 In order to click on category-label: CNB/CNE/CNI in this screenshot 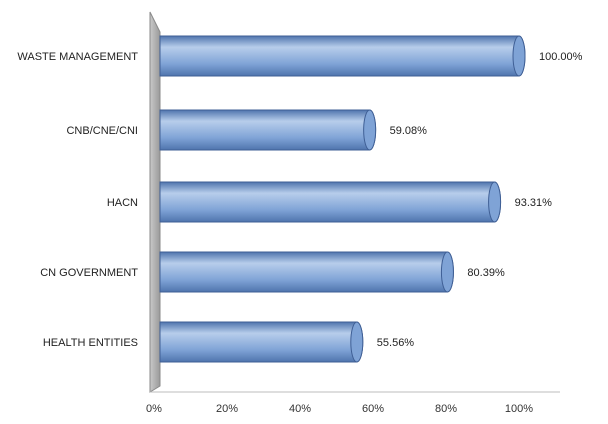, I will do `click(102, 131)`.